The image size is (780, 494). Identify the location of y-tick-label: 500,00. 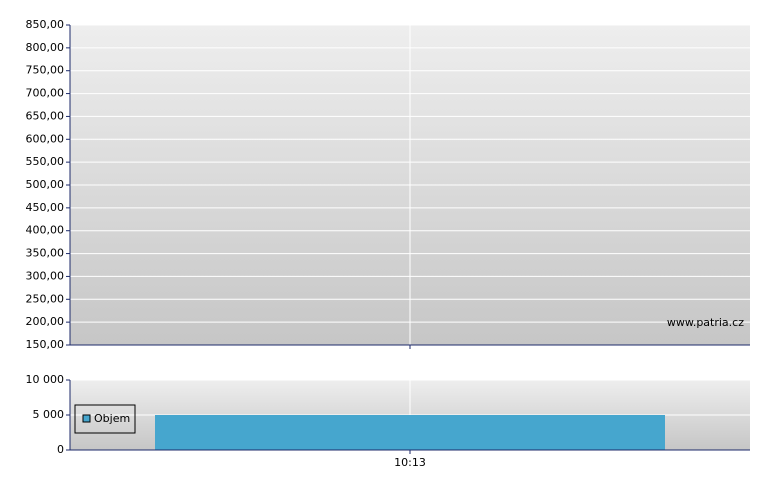
(45, 184).